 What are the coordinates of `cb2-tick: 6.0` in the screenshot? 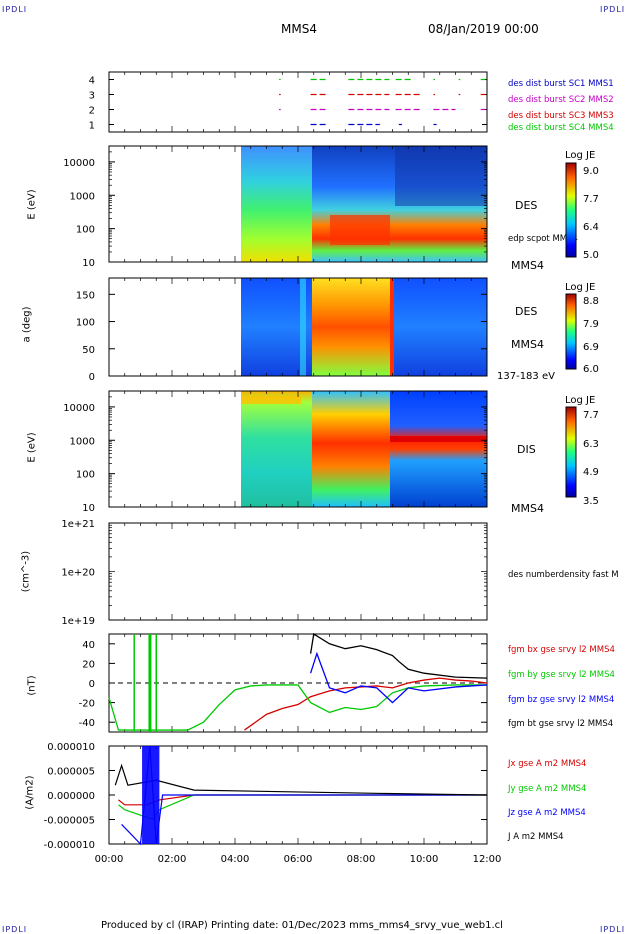 It's located at (591, 369).